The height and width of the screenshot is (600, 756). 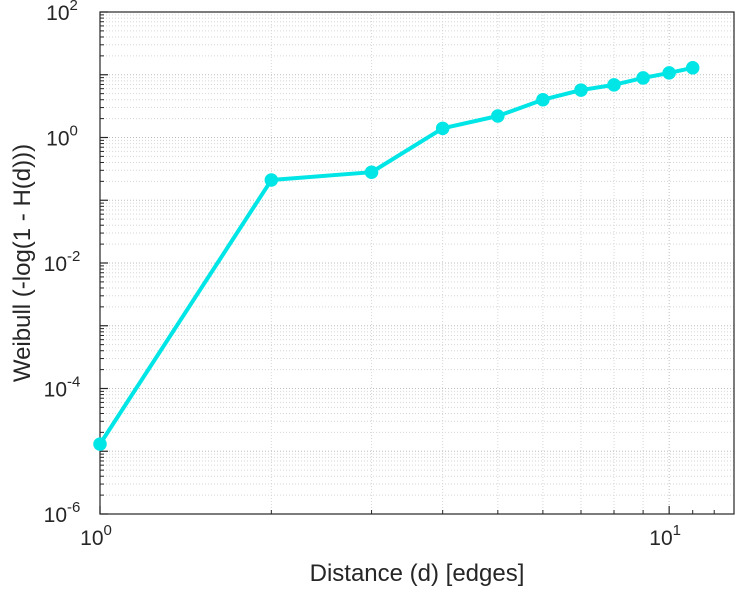 What do you see at coordinates (96, 536) in the screenshot?
I see `x-tick-label: 10⁰` at bounding box center [96, 536].